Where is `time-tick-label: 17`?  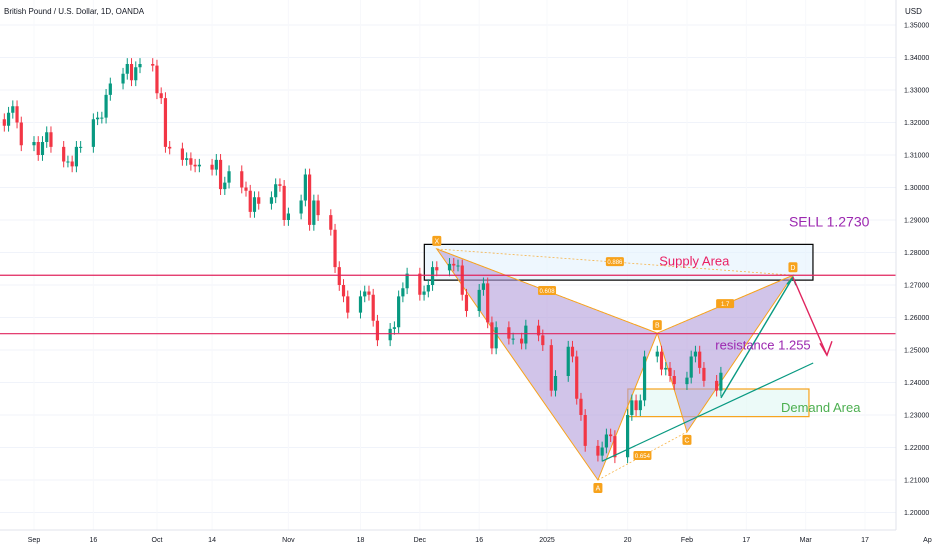 time-tick-label: 17 is located at coordinates (865, 540).